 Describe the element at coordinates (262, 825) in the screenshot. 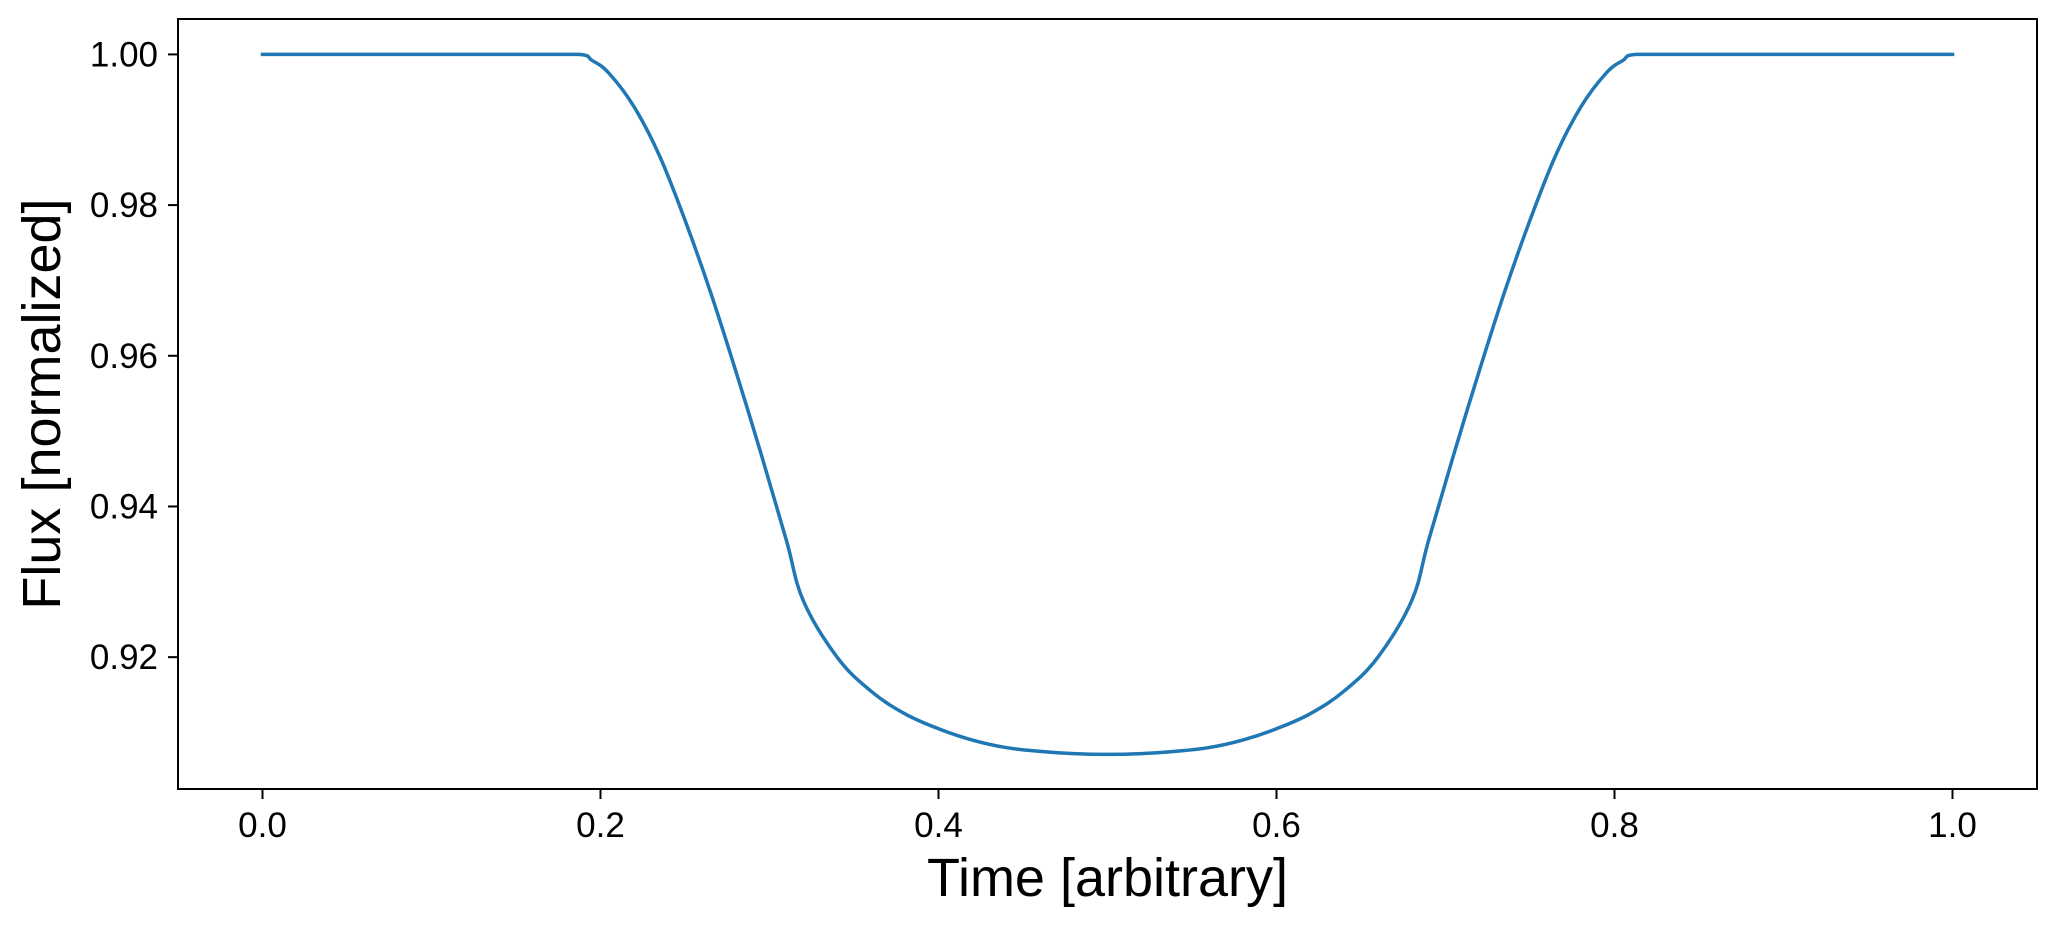

I see `x-tick-label: 0.0` at that location.